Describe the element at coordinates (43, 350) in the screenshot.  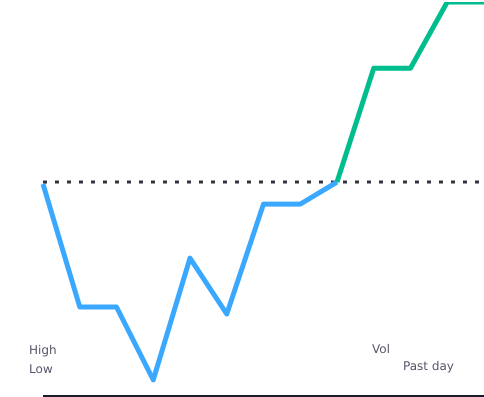
I see `annotation: High` at that location.